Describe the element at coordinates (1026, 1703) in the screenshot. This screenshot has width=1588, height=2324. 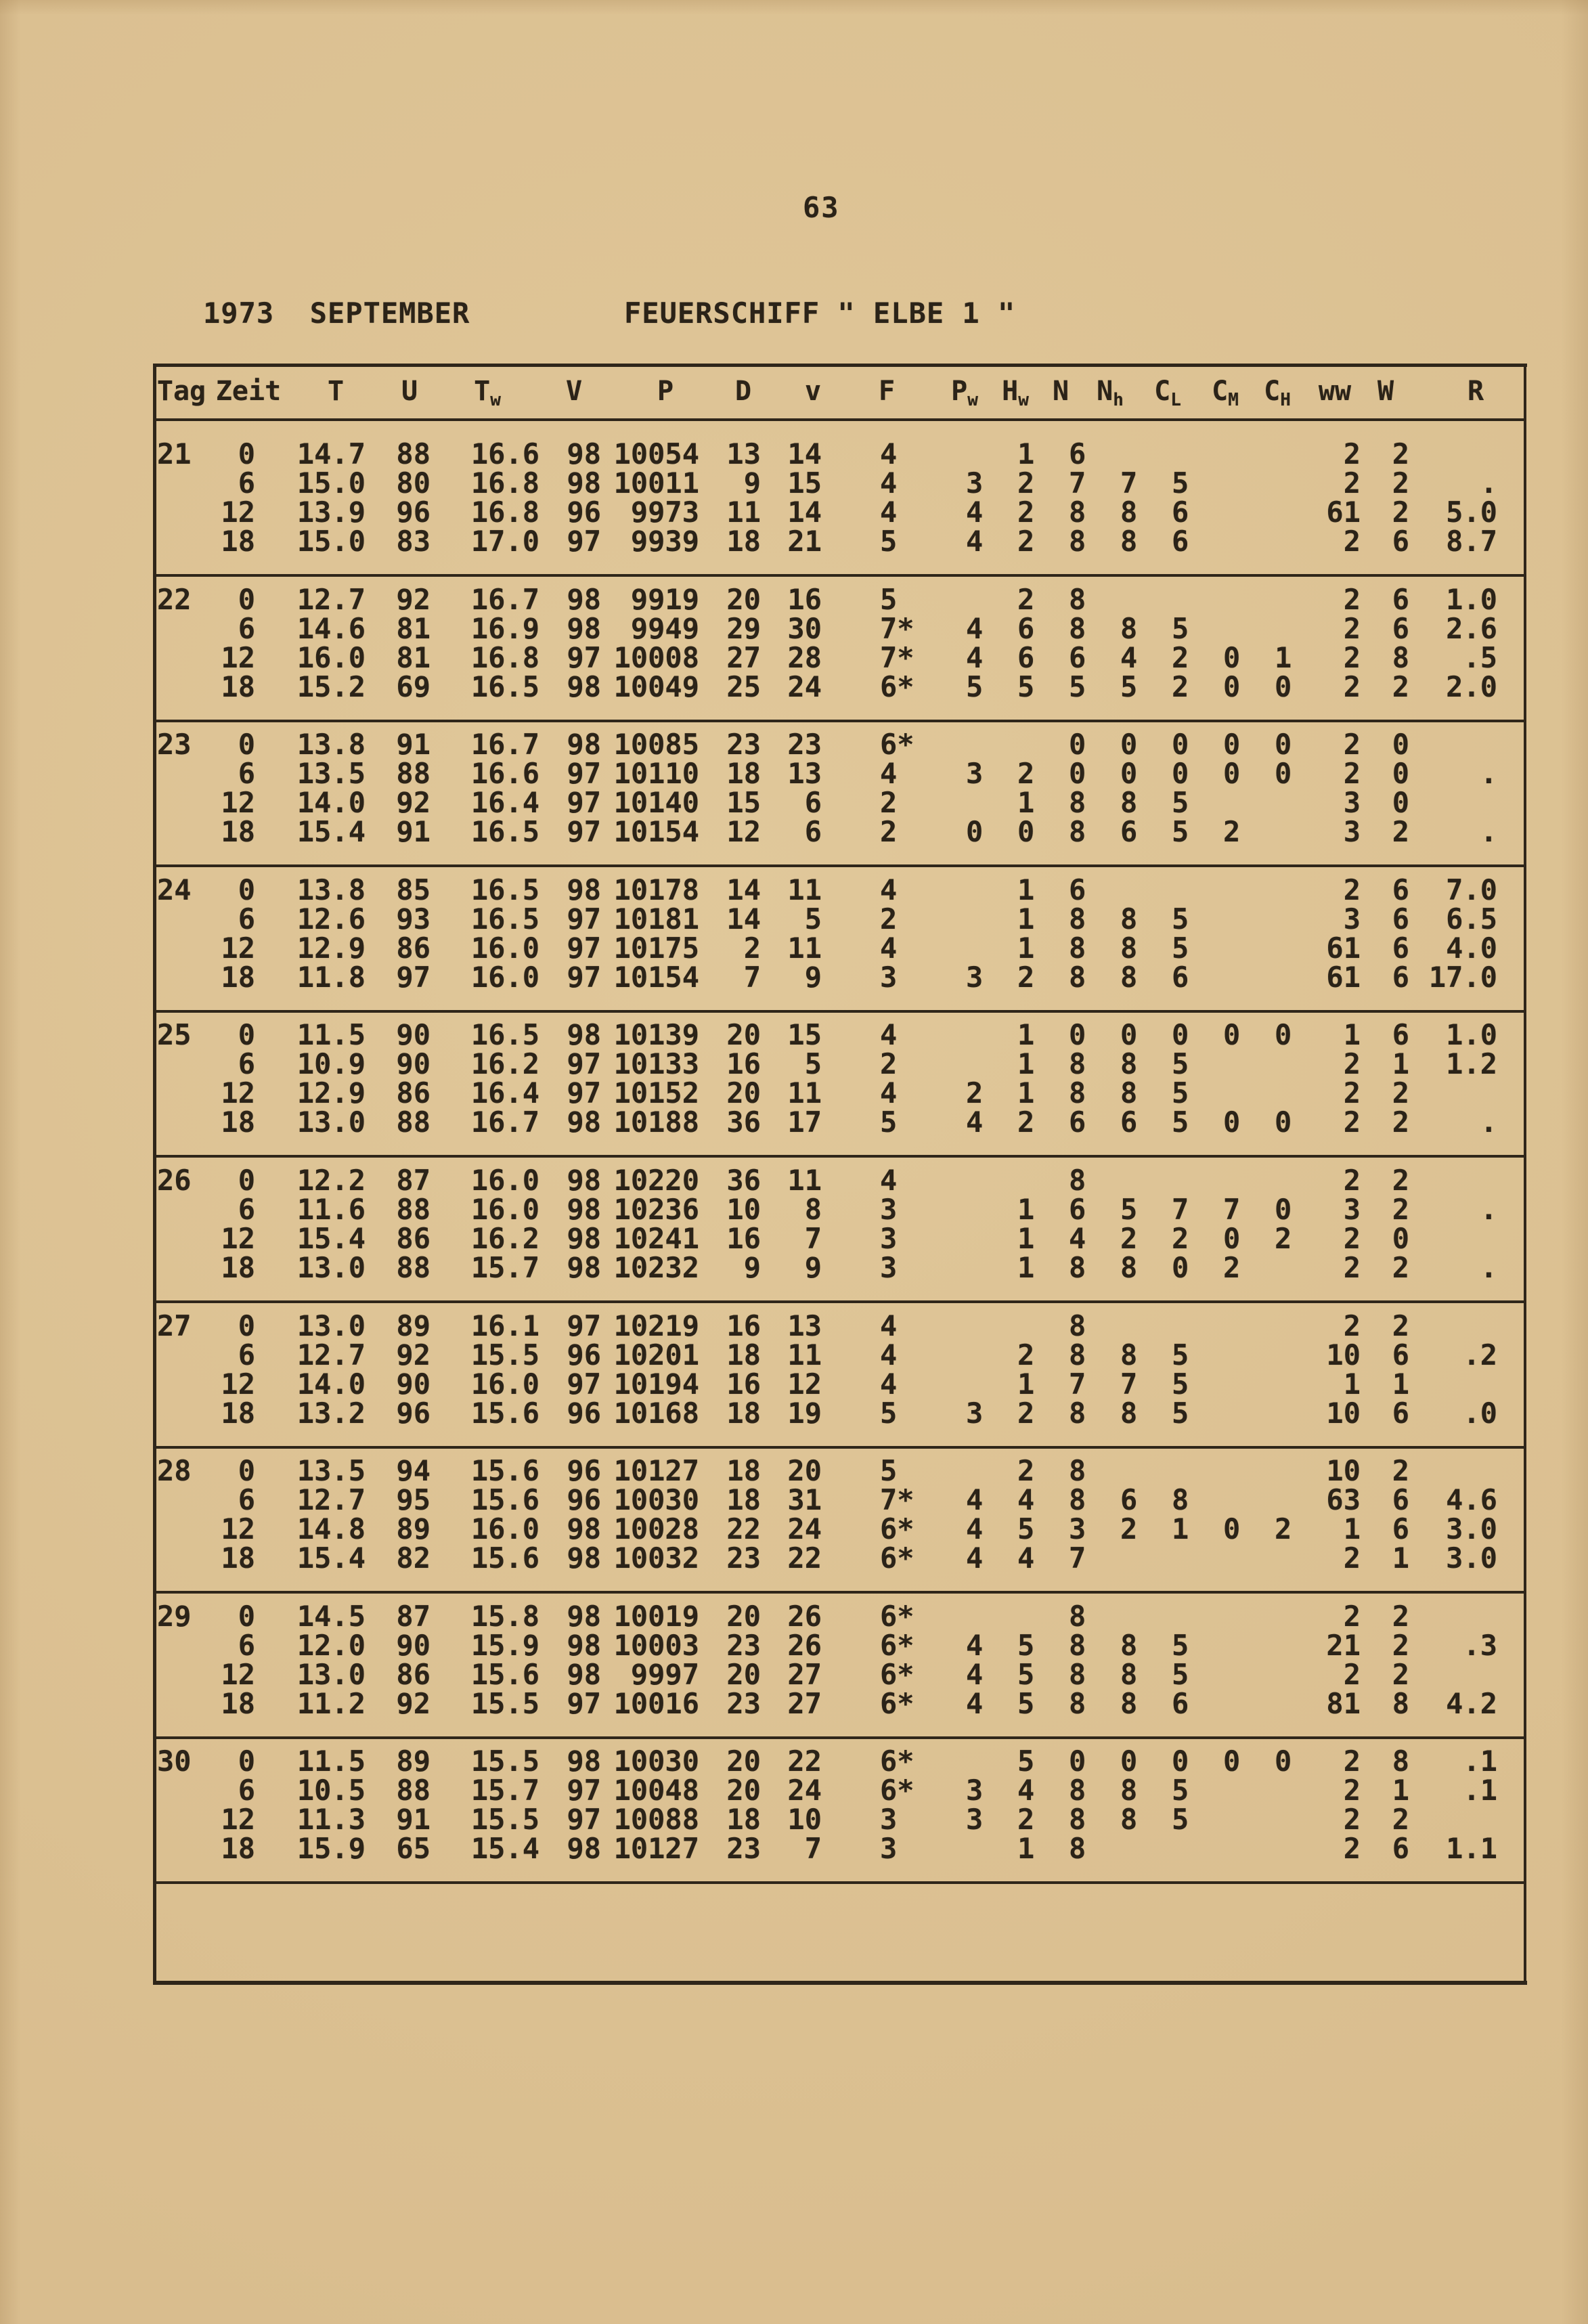
I see `cell-hw: 5` at that location.